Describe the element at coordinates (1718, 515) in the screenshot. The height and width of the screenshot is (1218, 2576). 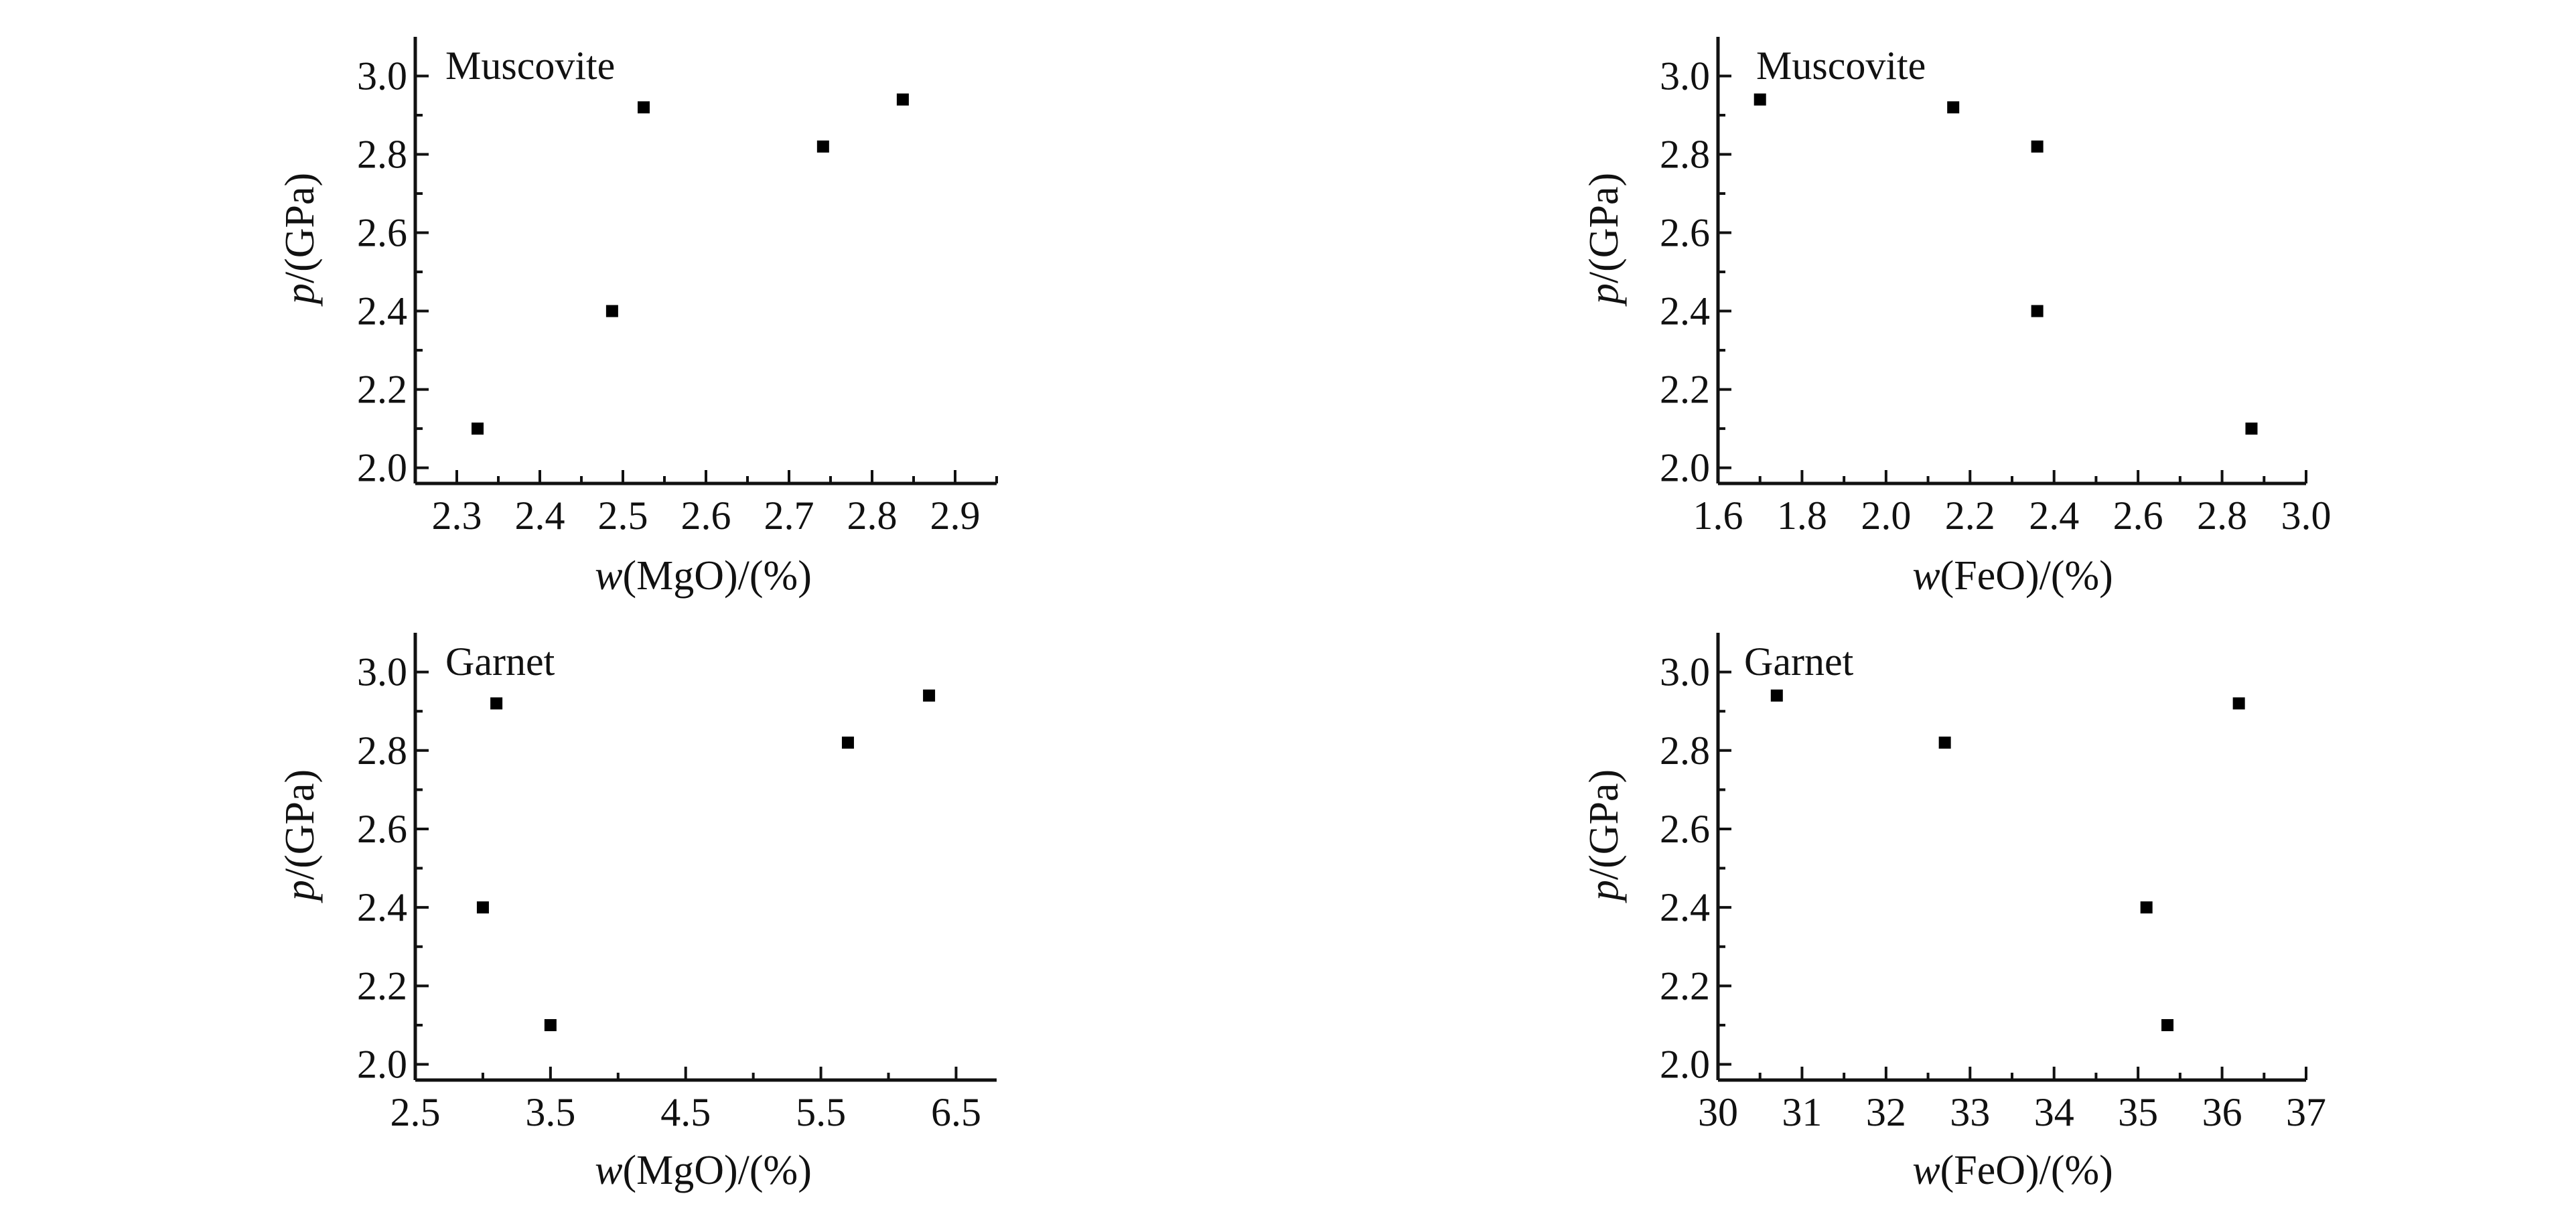
I see `x-tick-label: 1.6` at that location.